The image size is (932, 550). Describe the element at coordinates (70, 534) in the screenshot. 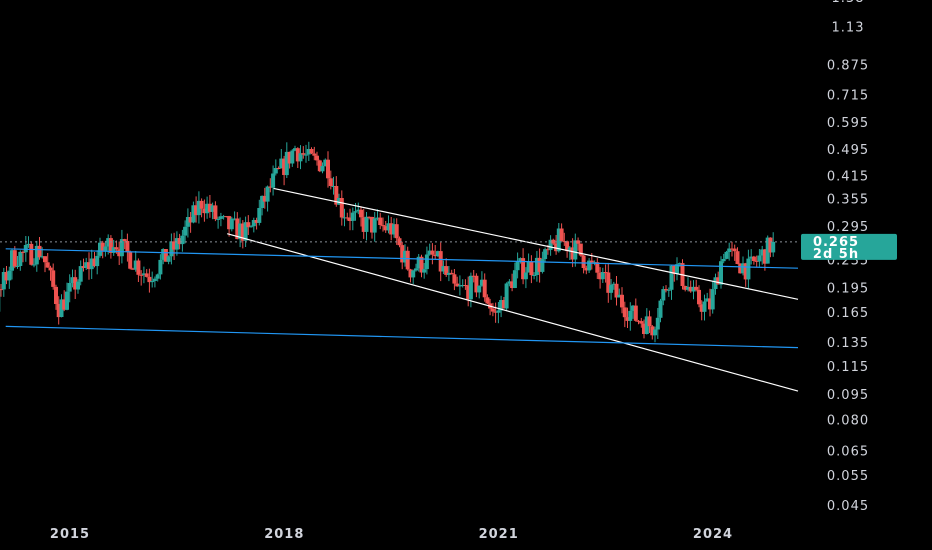

I see `time-tick-label: 2015` at that location.